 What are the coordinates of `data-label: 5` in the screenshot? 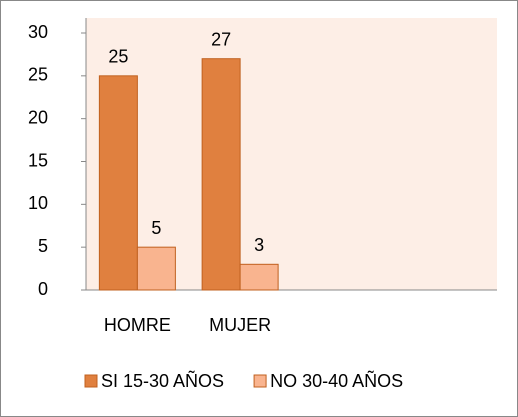 It's located at (156, 228).